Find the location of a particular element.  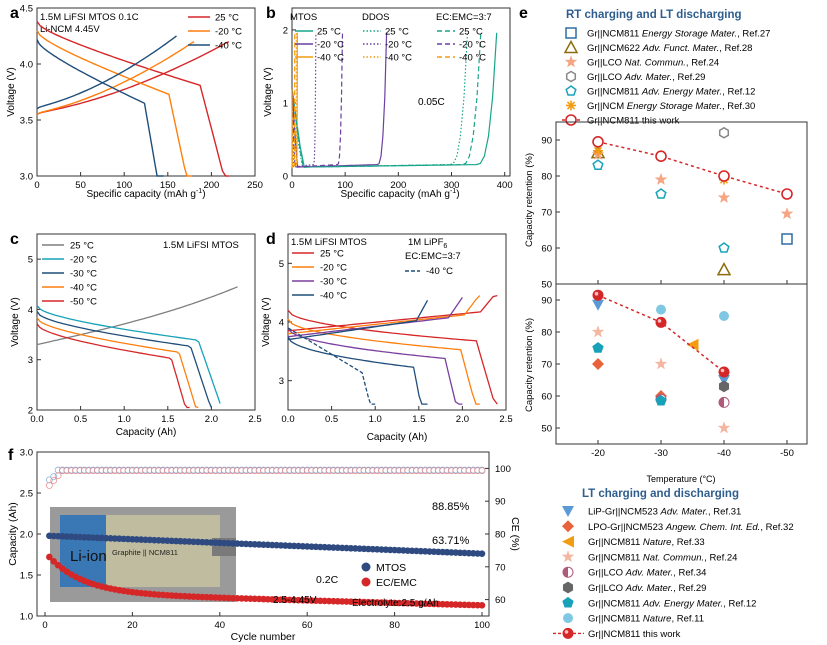

axis-ticks-a: 0 50 100 150 200 250 3.0 3.5 4.0 4.5 is located at coordinates (141, 98).